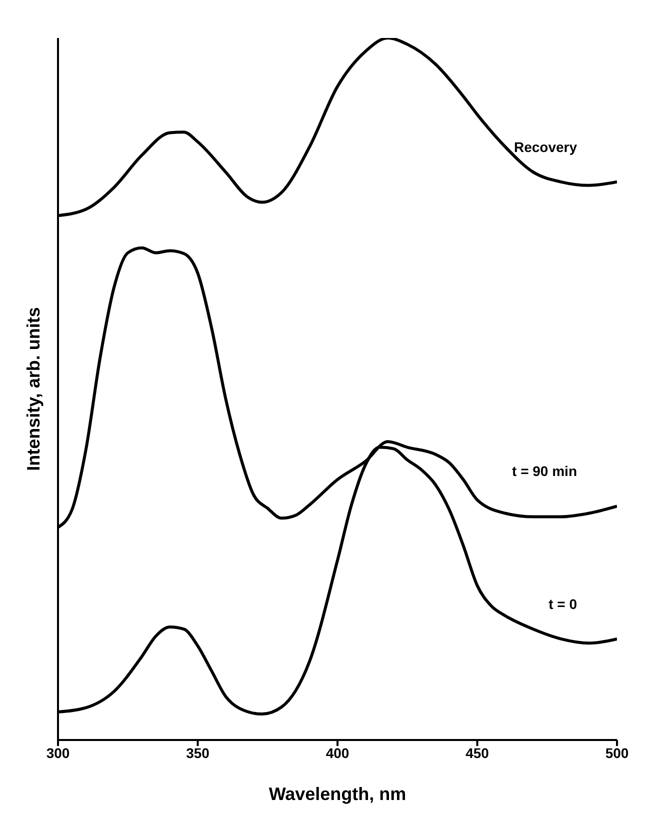 The width and height of the screenshot is (647, 829). What do you see at coordinates (478, 752) in the screenshot?
I see `x-tick-label: 450` at bounding box center [478, 752].